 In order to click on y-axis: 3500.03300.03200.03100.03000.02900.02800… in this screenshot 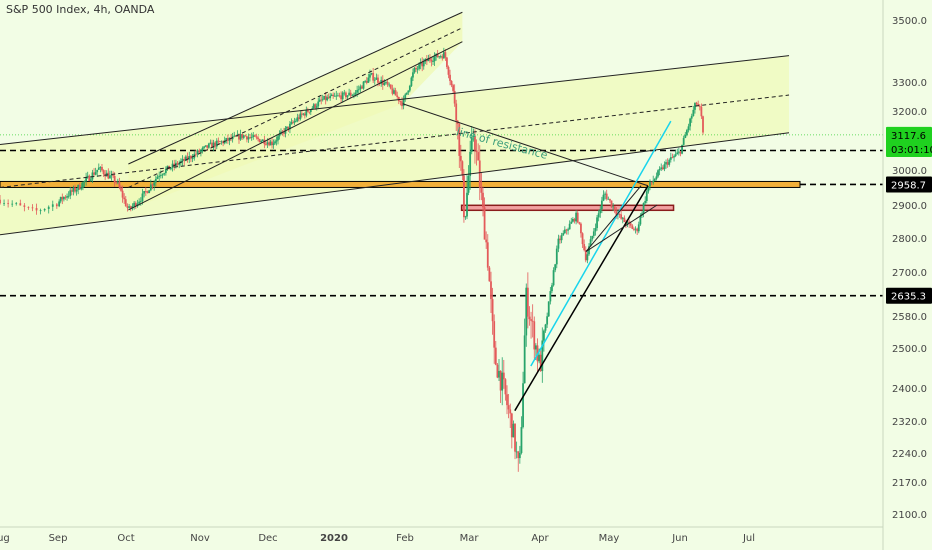, I will do `click(904, 275)`.